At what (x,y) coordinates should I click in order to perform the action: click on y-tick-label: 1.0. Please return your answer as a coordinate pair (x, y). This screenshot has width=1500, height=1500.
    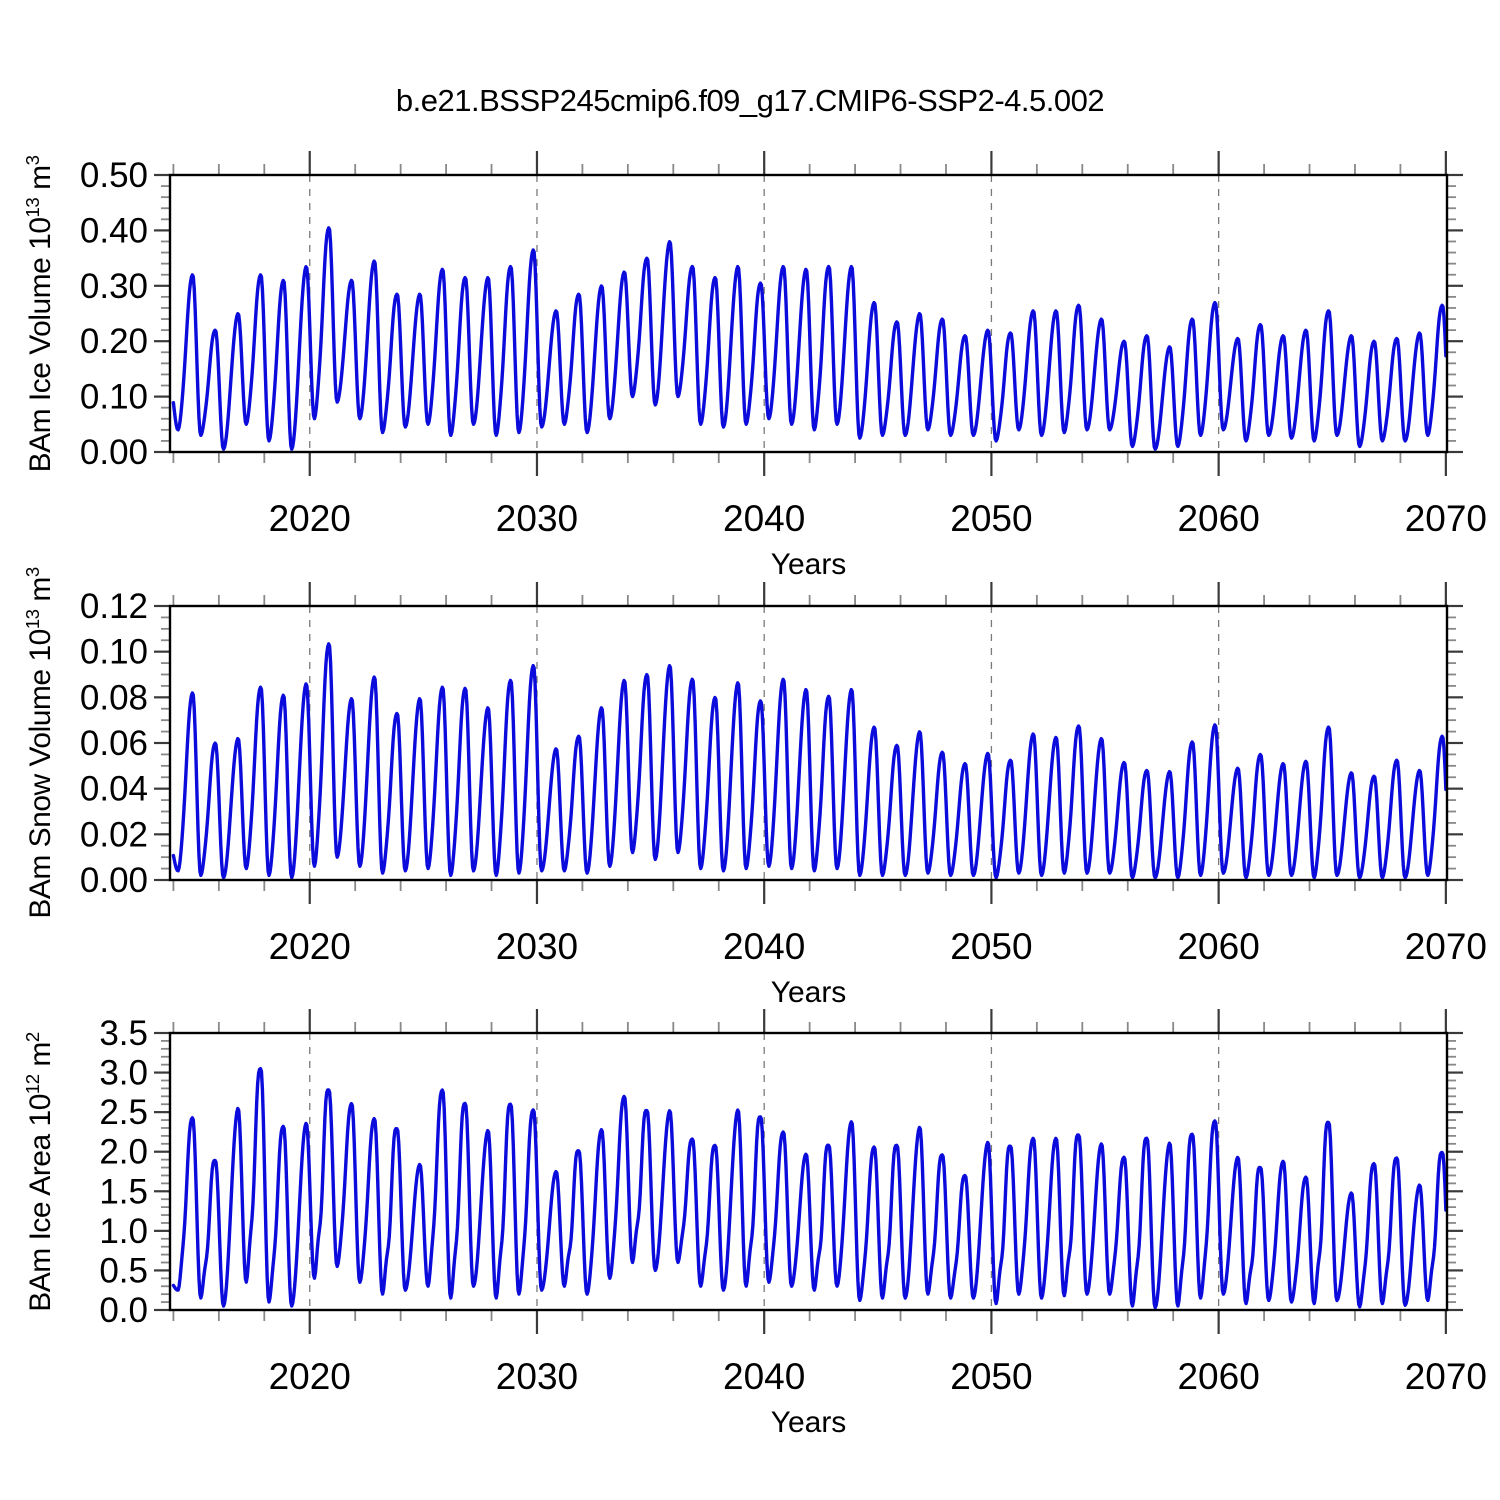
    Looking at the image, I should click on (123, 1231).